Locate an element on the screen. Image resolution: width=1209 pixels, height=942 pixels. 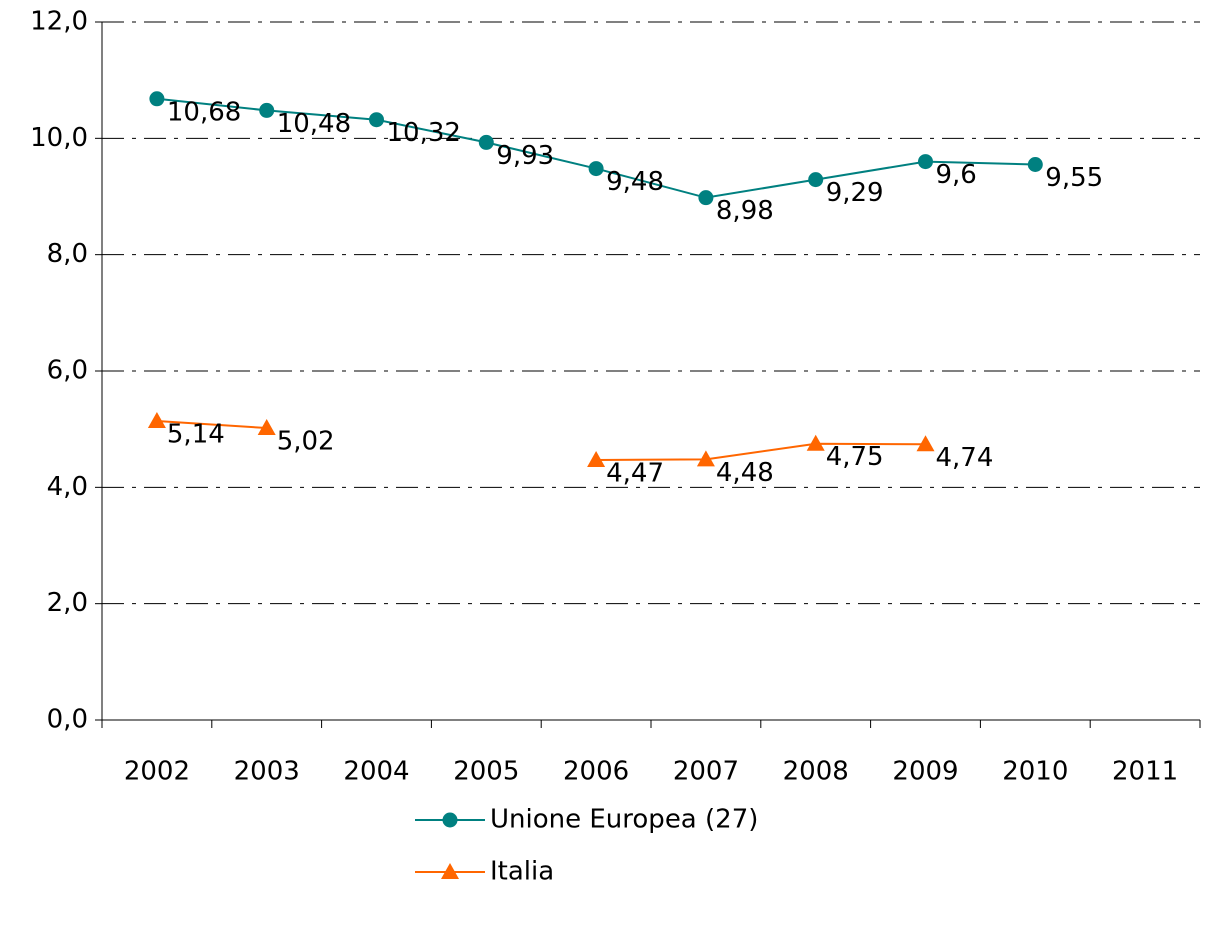
x-tick-label: 2003 is located at coordinates (267, 772).